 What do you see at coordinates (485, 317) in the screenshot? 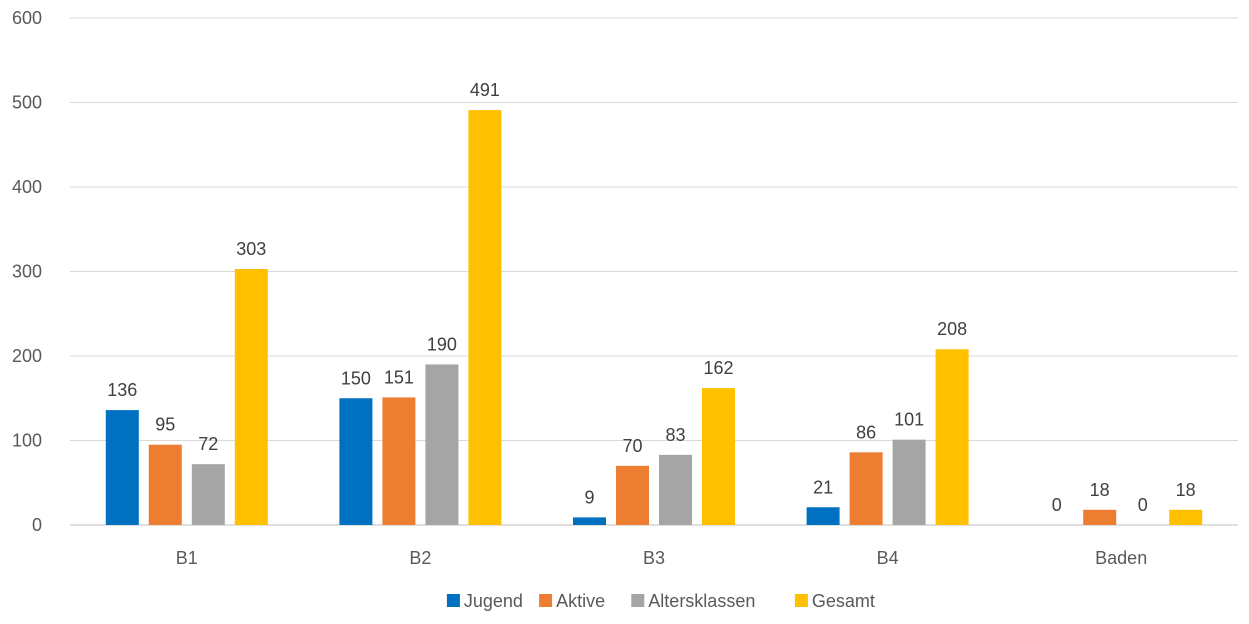
I see `bar-b2-gesamt` at bounding box center [485, 317].